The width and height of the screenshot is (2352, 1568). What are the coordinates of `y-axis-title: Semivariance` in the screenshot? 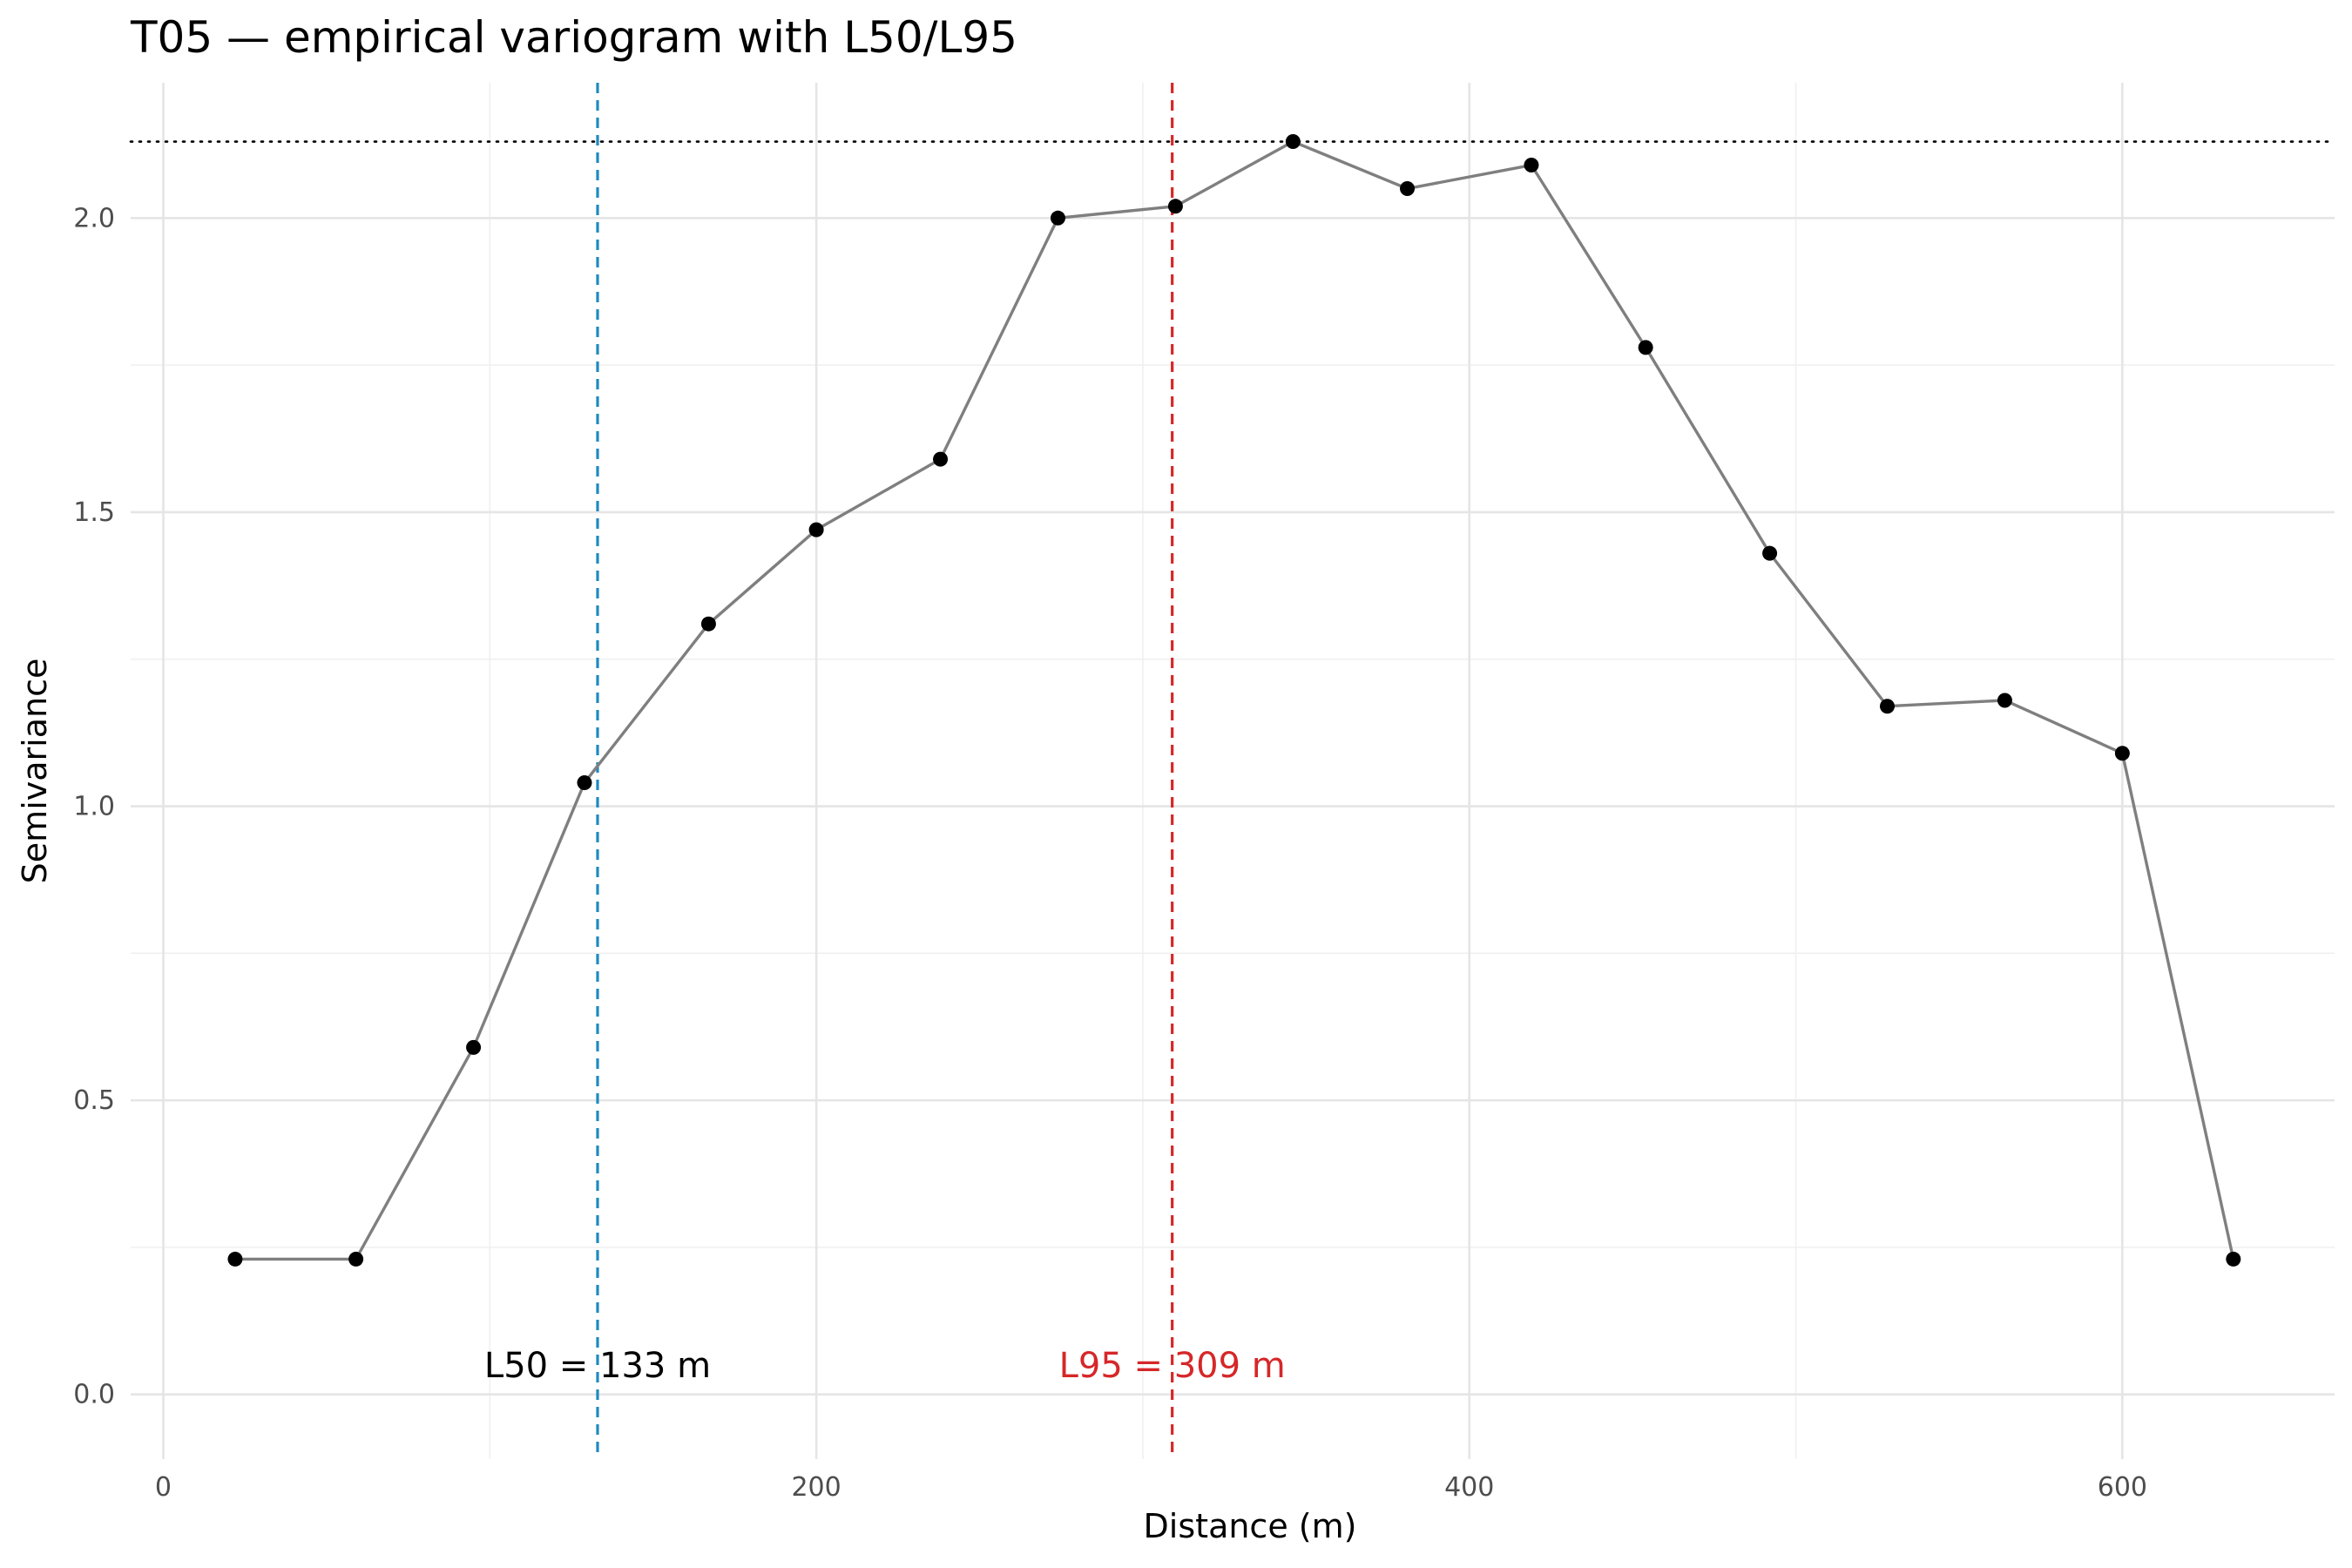 It's located at (35, 771).